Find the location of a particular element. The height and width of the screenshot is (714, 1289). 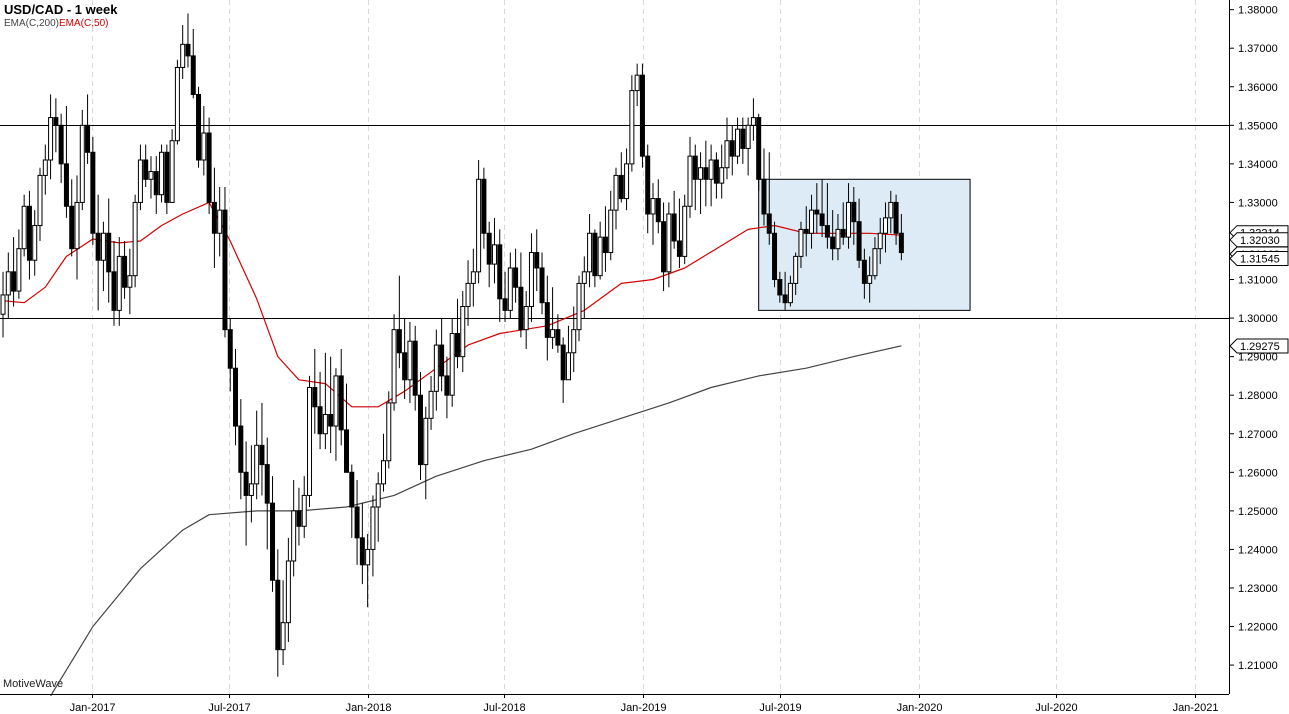

y-tick-label: 1.35000 is located at coordinates (1258, 126).